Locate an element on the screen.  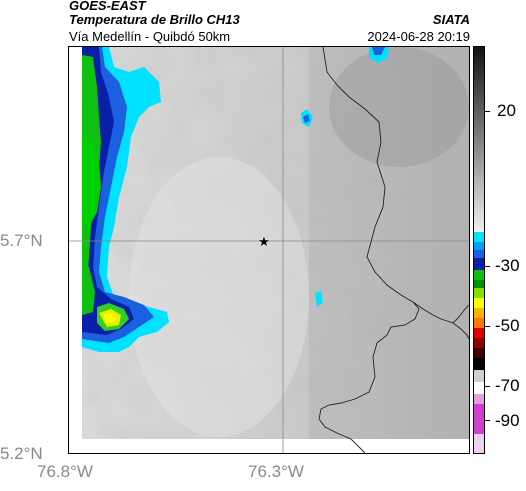
colorbar-label-m50: -50 is located at coordinates (507, 325).